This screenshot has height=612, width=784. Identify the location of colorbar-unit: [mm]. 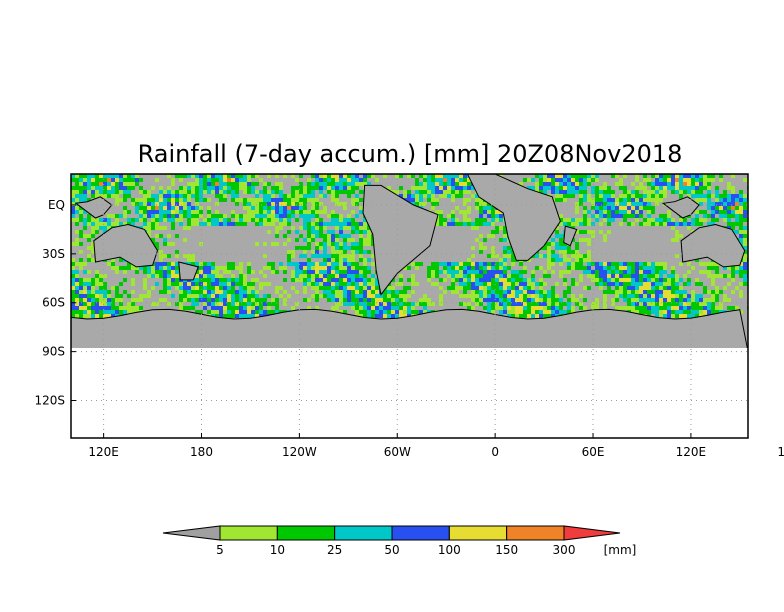
(620, 550).